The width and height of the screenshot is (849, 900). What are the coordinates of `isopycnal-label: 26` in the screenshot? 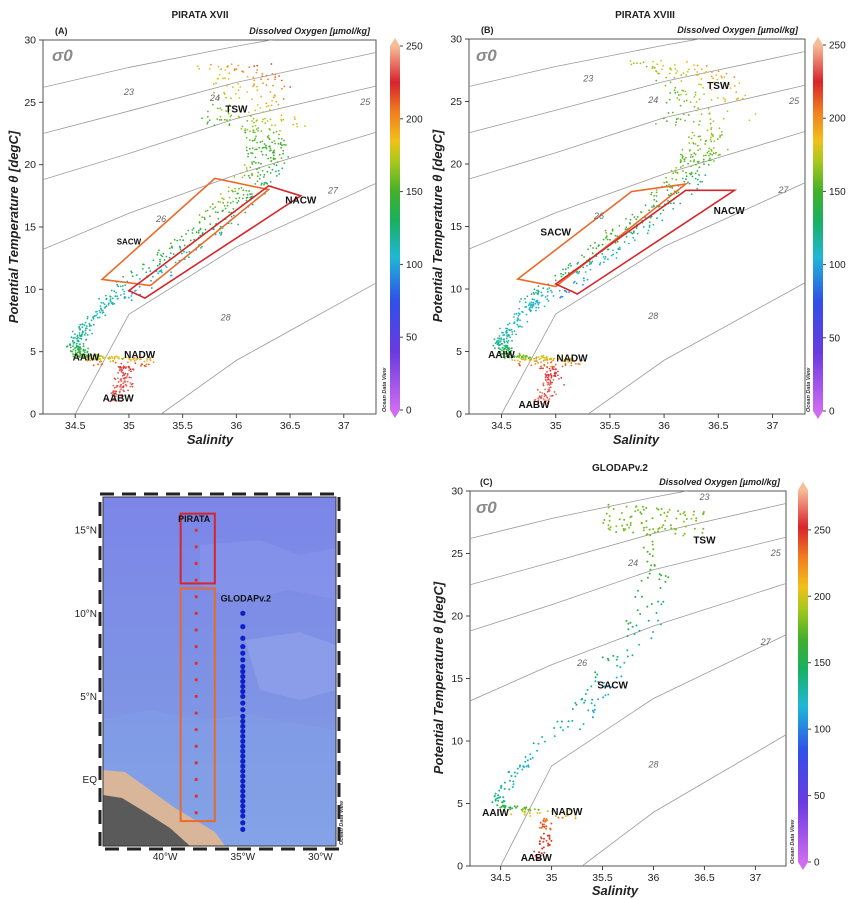 It's located at (598, 216).